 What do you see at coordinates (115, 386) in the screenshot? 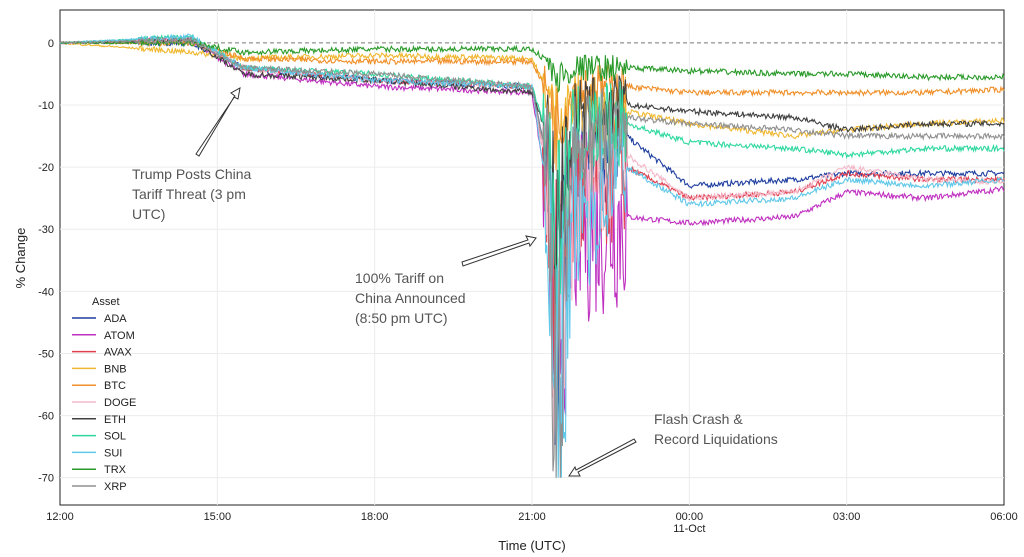
I see `legend-label-btc: BTC` at bounding box center [115, 386].